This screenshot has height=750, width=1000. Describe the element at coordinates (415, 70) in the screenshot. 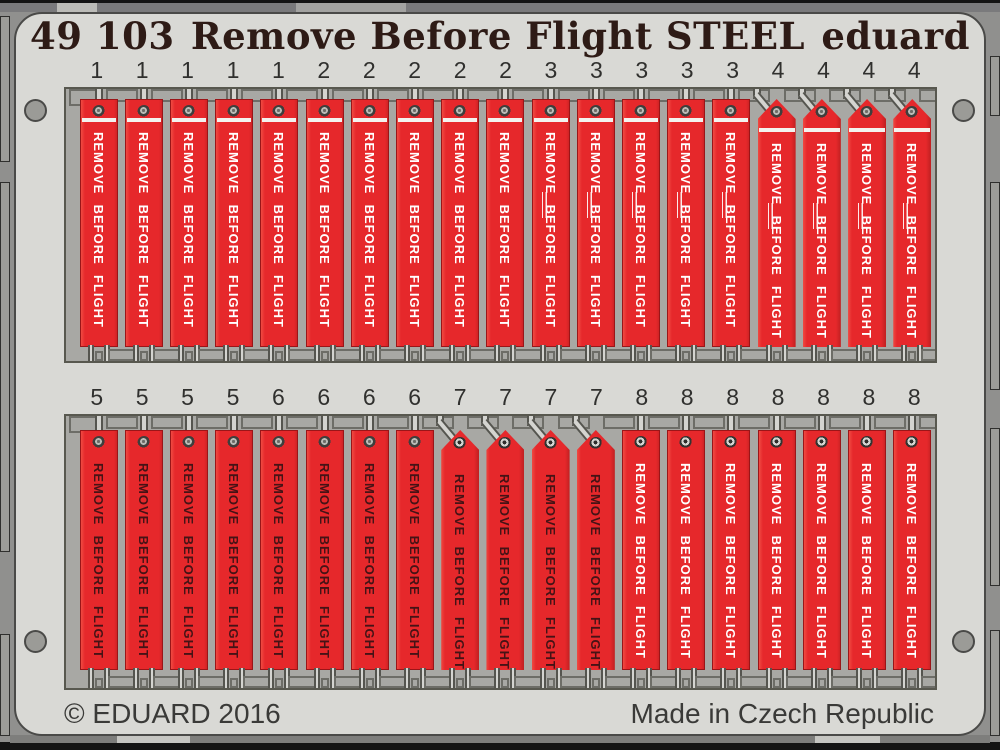

I see `tag-part-number: 2` at that location.